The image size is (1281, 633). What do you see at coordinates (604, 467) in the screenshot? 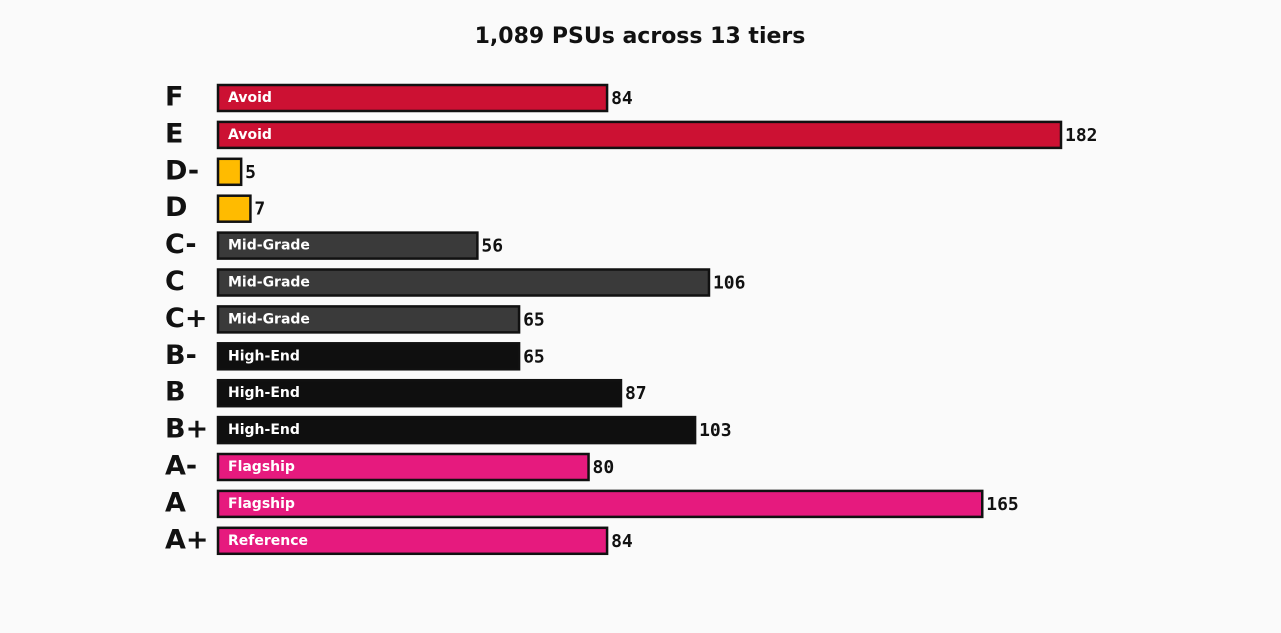
I see `value-label: 80` at bounding box center [604, 467].